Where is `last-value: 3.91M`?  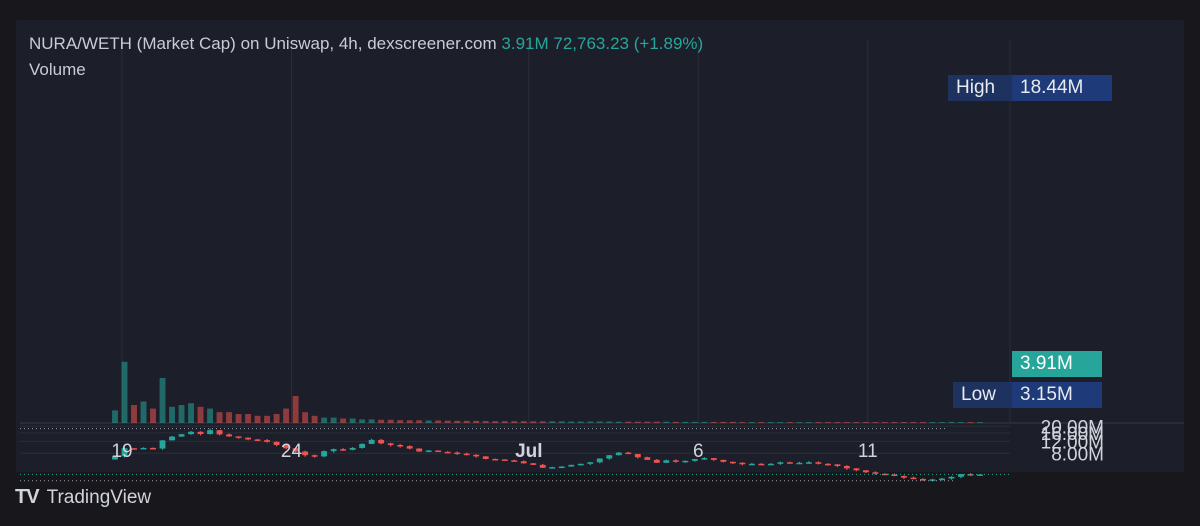 last-value: 3.91M is located at coordinates (525, 43).